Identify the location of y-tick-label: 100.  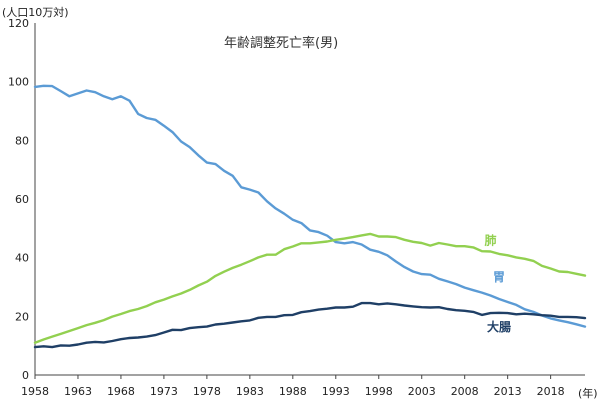
(18, 82).